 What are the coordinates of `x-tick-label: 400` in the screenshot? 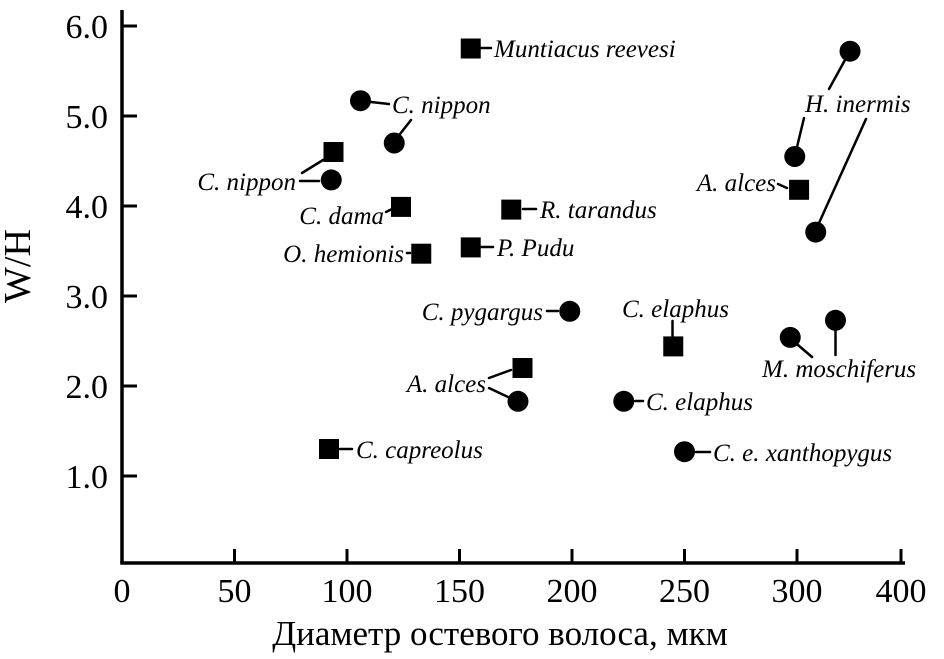 It's located at (901, 591).